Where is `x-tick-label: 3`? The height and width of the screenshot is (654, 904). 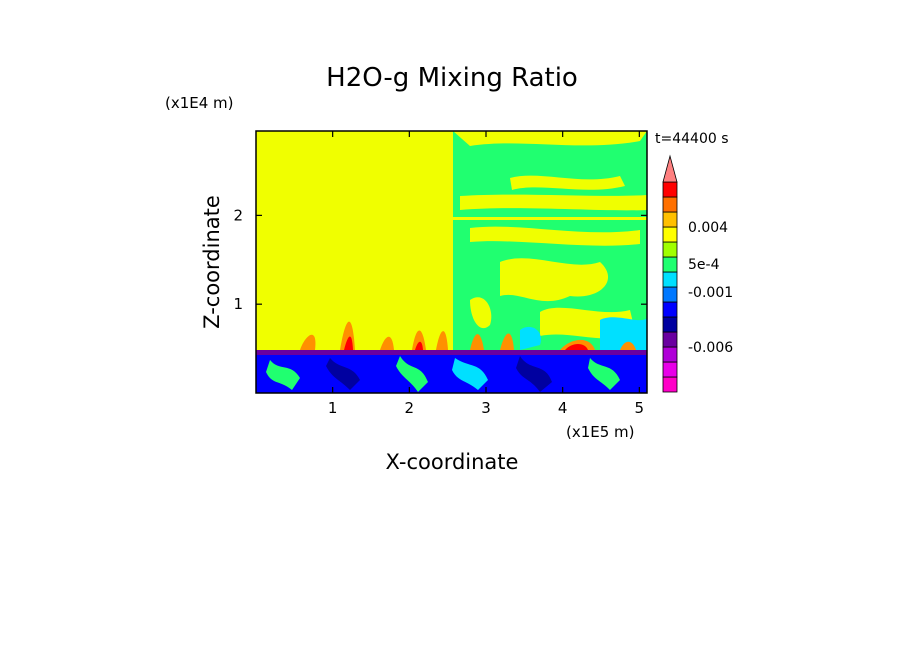 x-tick-label: 3 is located at coordinates (486, 408).